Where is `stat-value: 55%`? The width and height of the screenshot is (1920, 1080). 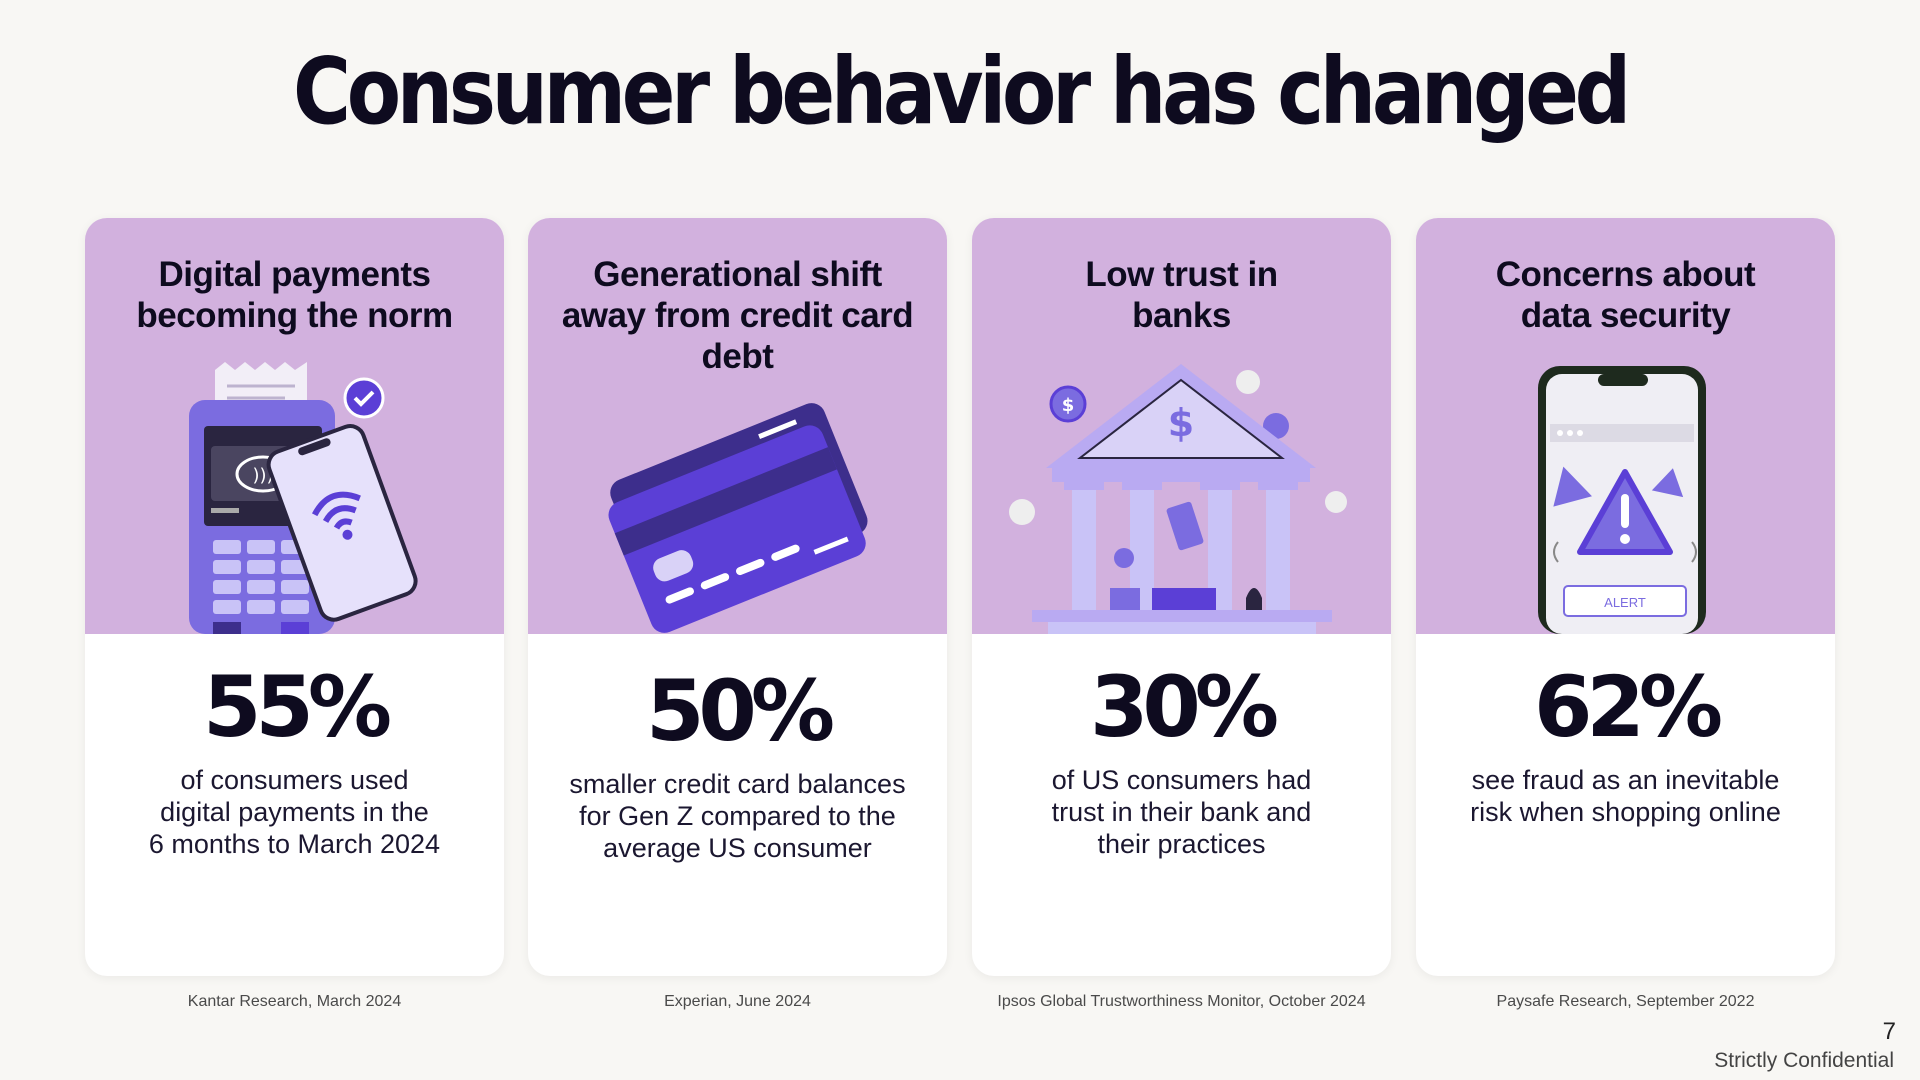 stat-value: 55% is located at coordinates (297, 707).